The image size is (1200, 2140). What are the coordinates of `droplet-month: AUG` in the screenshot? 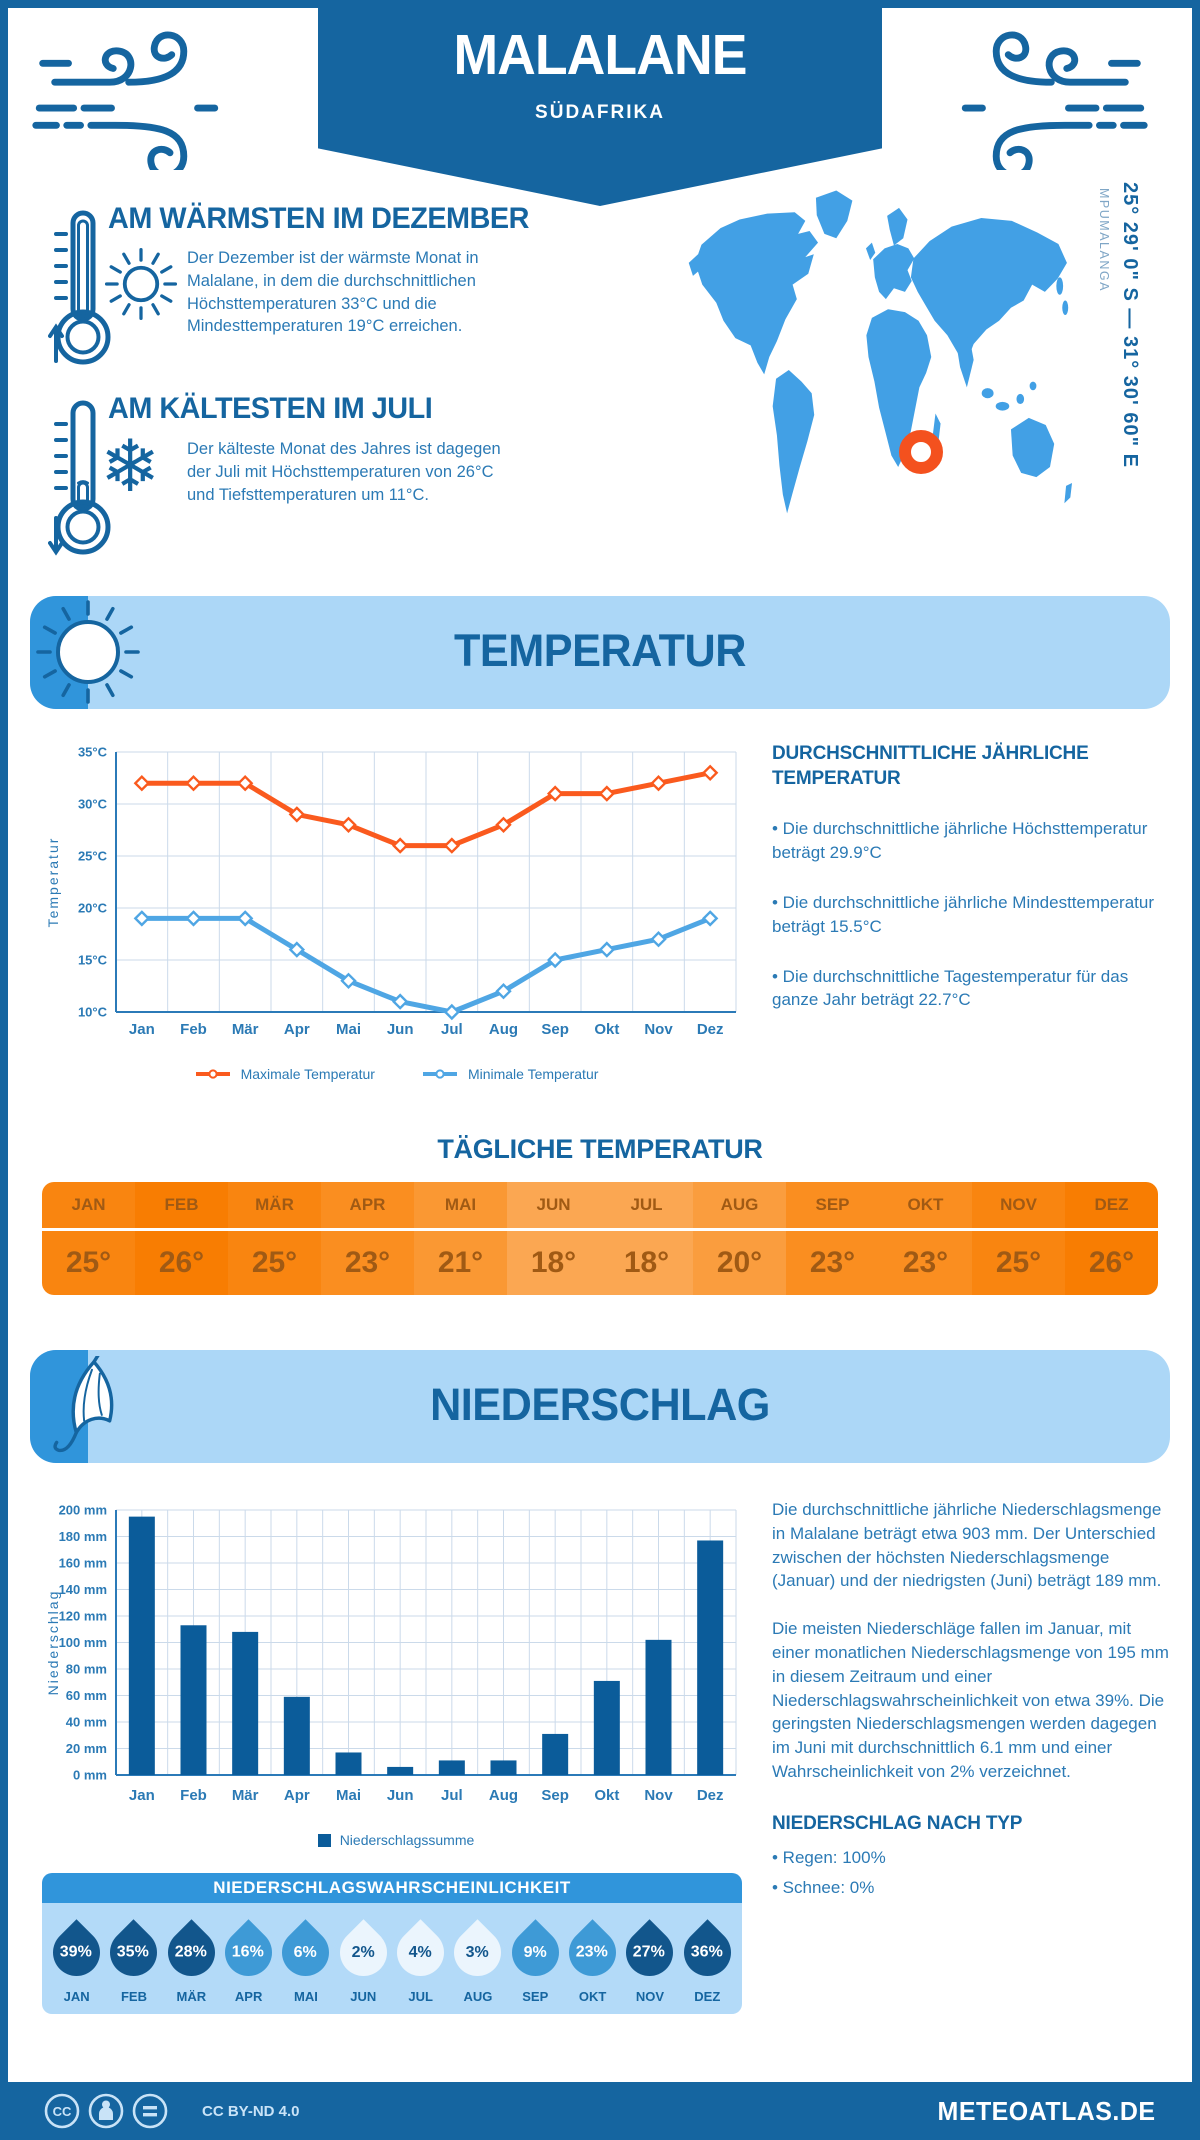 It's located at (478, 1996).